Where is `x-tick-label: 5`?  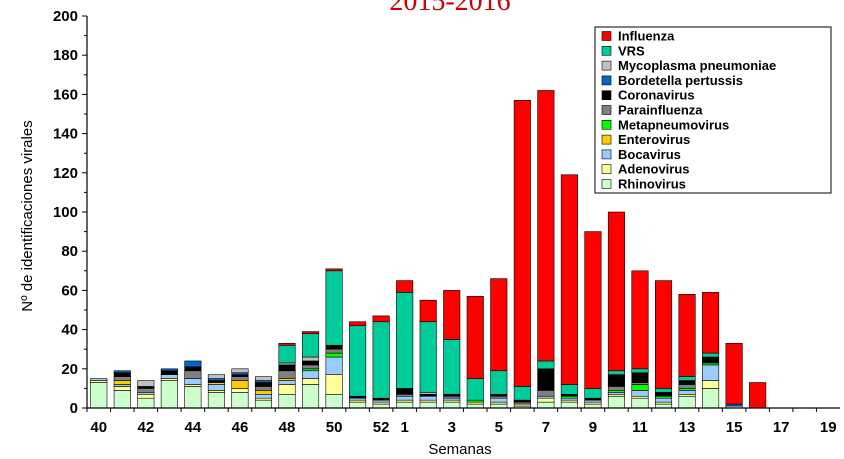 x-tick-label: 5 is located at coordinates (499, 427).